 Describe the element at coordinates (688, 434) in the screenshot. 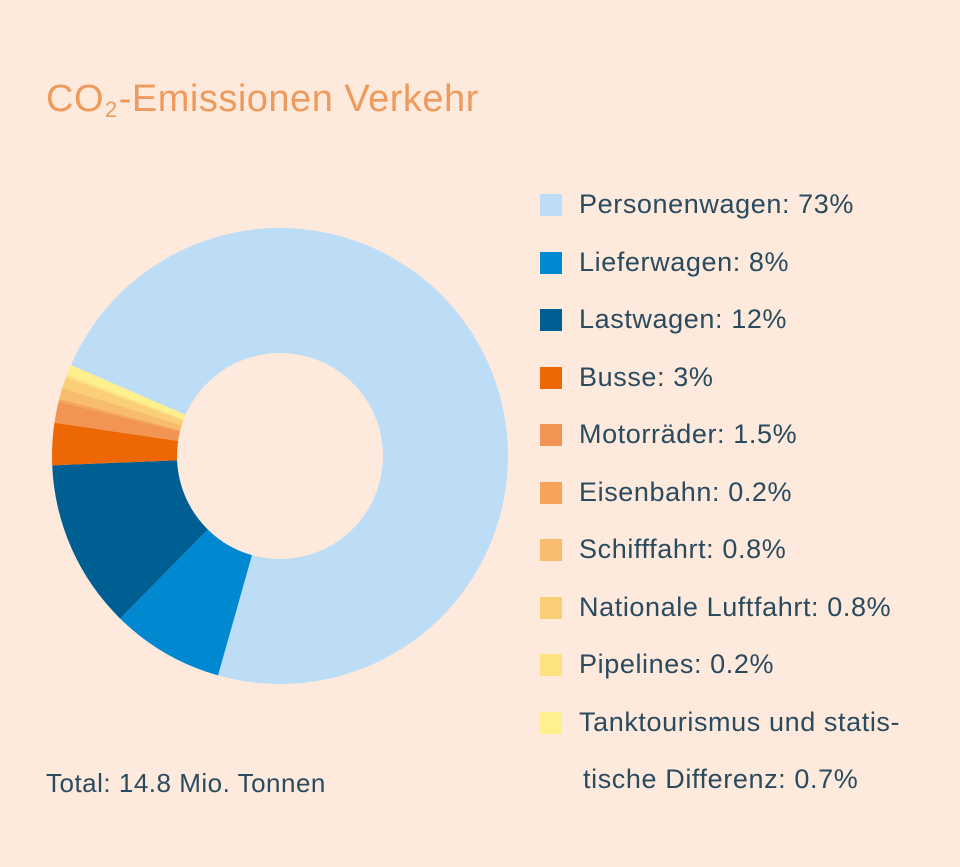

I see `legend-label: Motorräder: 1.5%` at that location.